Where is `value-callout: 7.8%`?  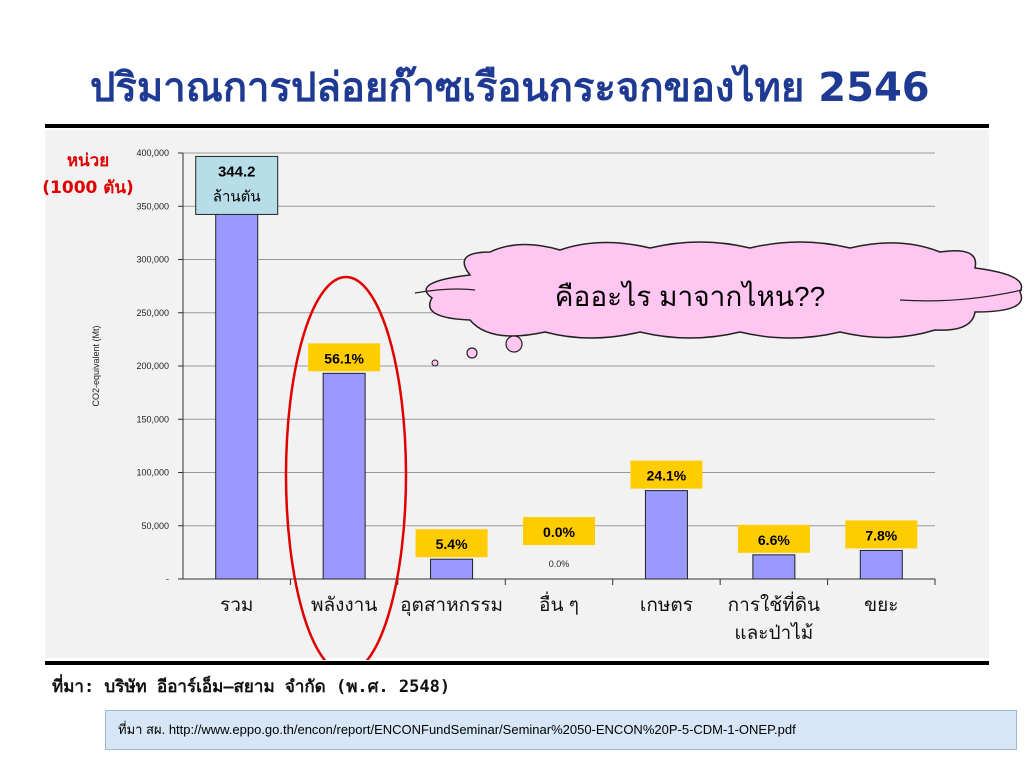
value-callout: 7.8% is located at coordinates (881, 534).